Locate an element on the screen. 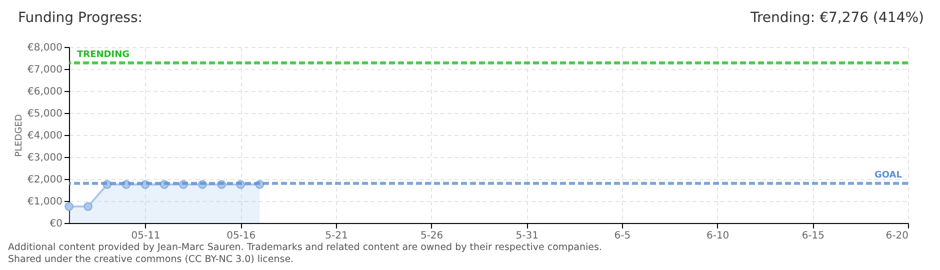 This screenshot has width=940, height=270. x-tick-label: 5-21 is located at coordinates (336, 236).